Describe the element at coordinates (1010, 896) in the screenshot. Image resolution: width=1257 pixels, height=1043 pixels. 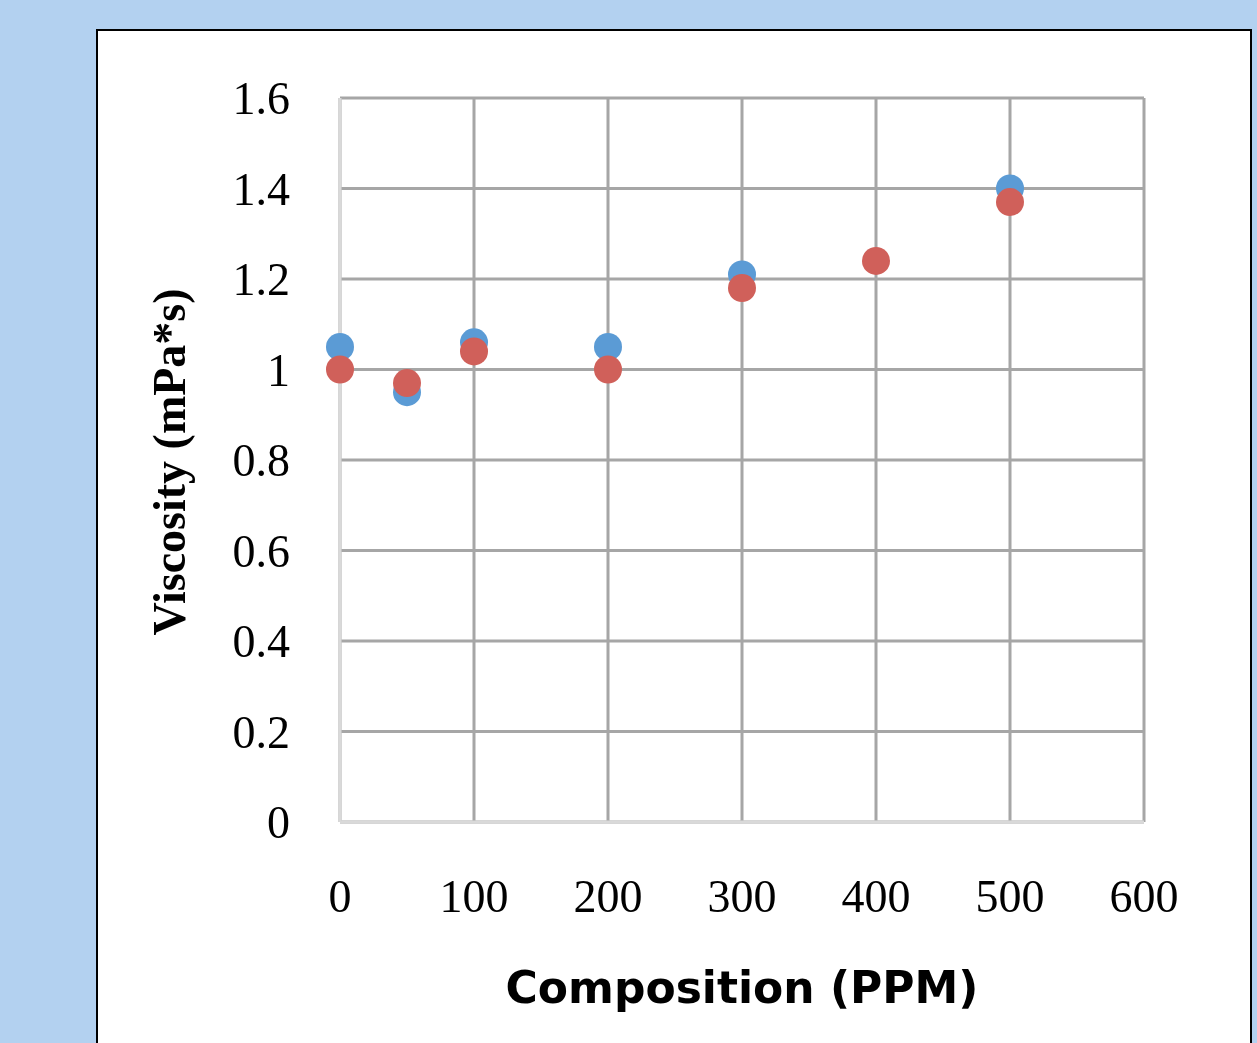
I see `x-tick-label: 500` at that location.